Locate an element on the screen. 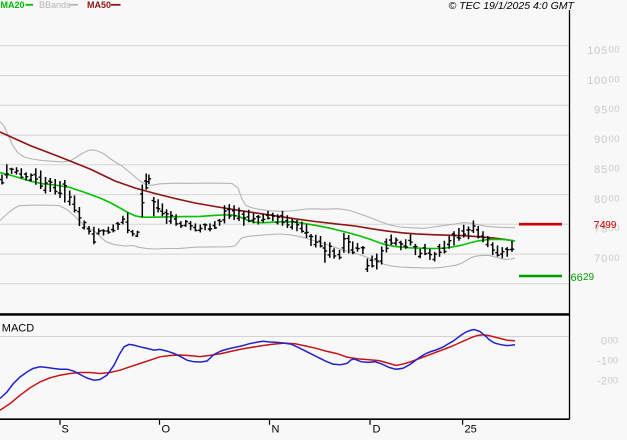  svg-text: D is located at coordinates (377, 430).